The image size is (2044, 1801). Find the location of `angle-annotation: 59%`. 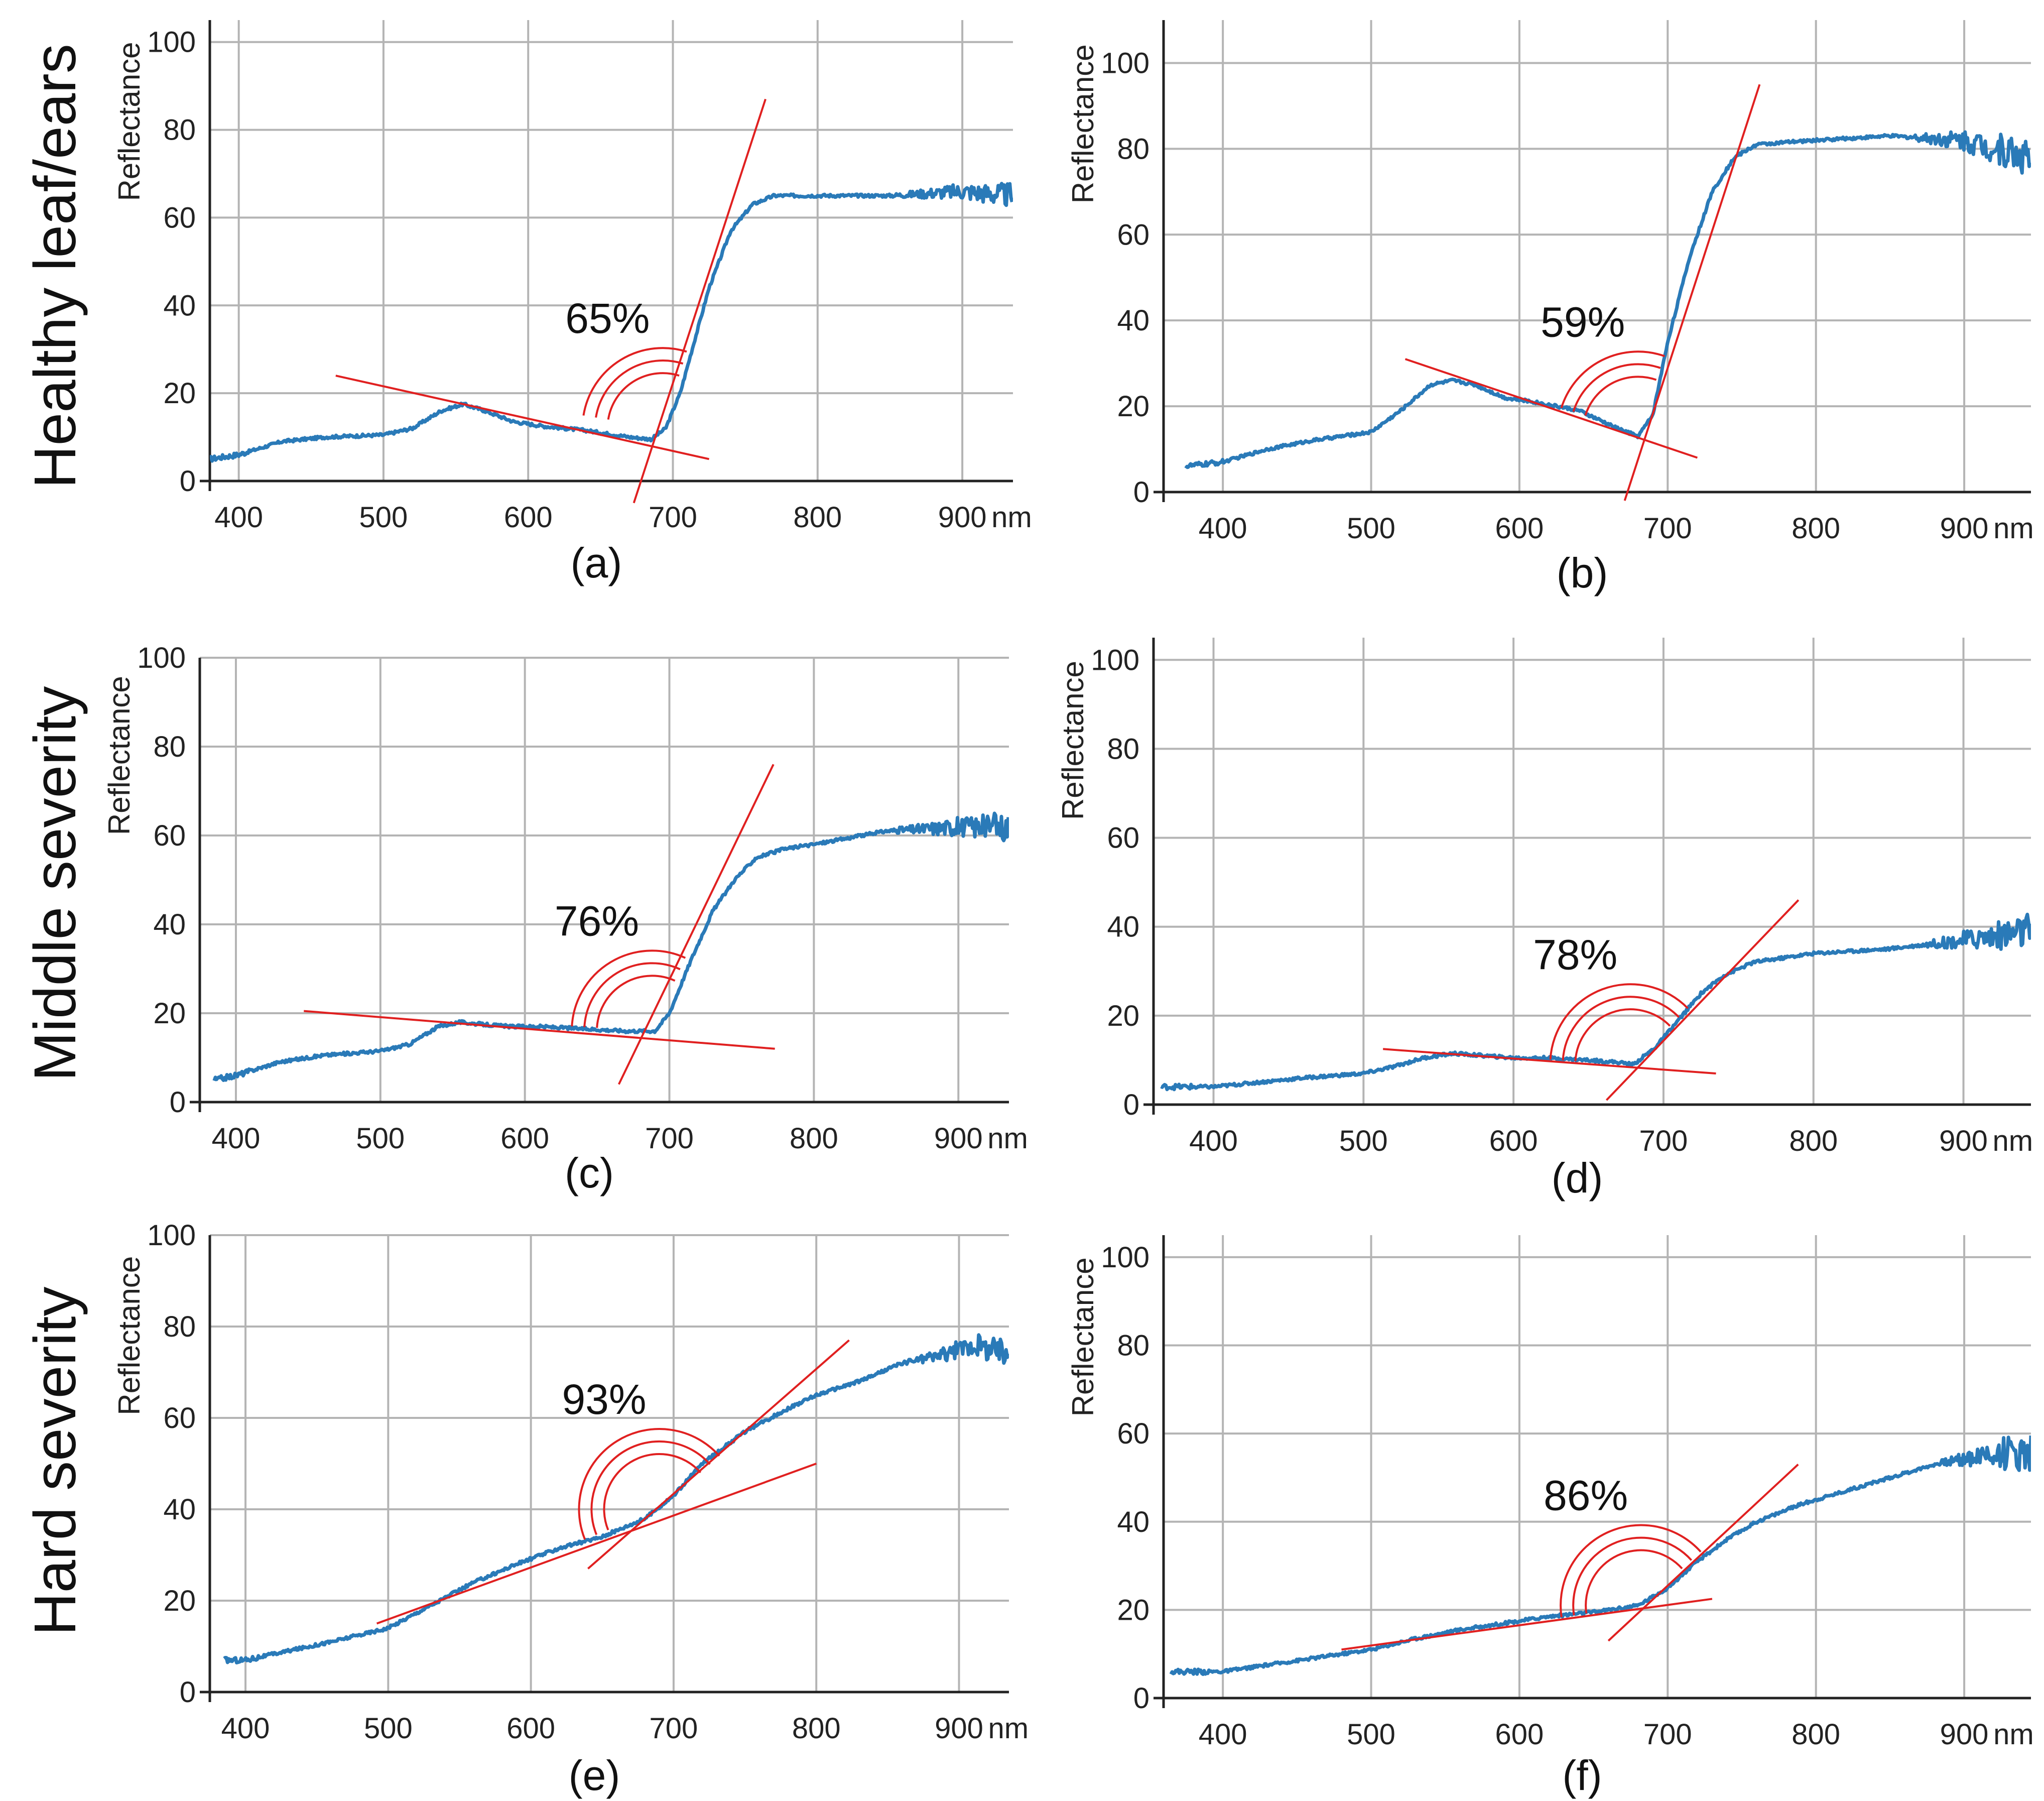

angle-annotation: 59% is located at coordinates (1583, 322).